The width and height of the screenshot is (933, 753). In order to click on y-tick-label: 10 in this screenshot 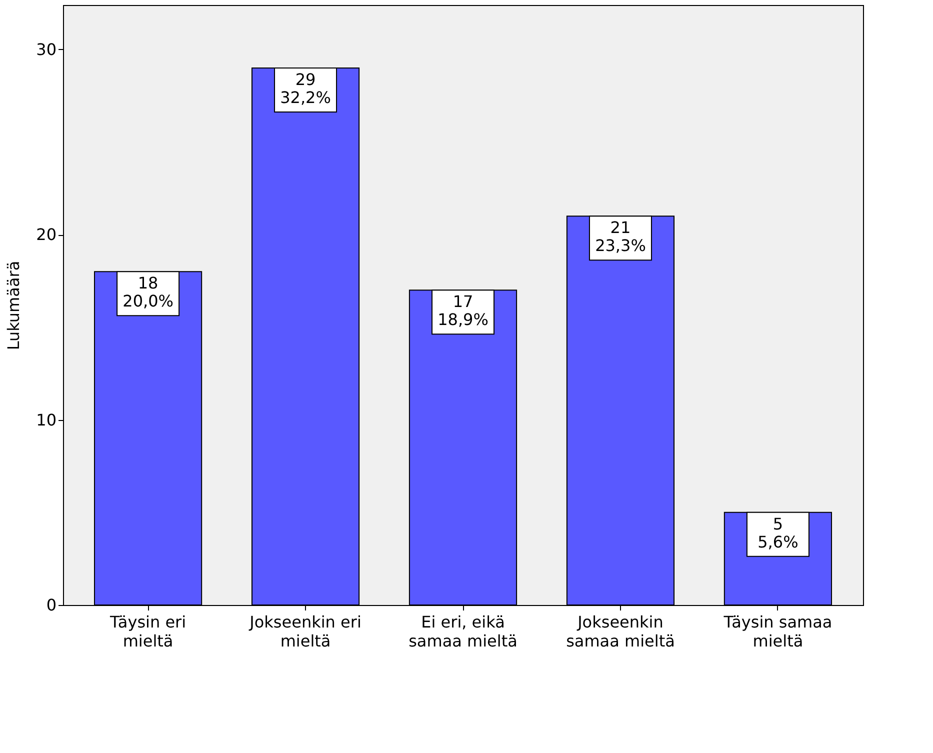, I will do `click(46, 420)`.